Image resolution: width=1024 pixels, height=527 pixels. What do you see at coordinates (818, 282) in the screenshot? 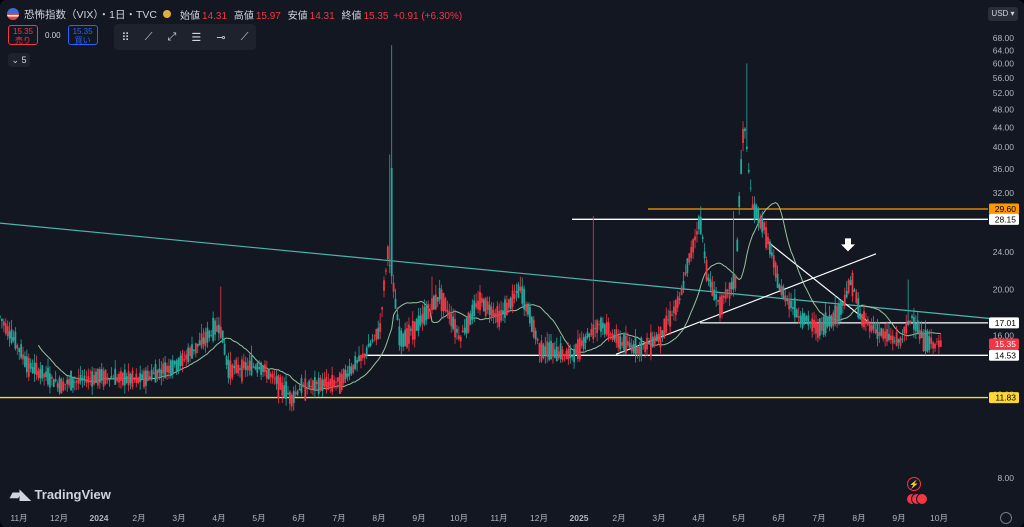
I see `trend-line` at bounding box center [818, 282].